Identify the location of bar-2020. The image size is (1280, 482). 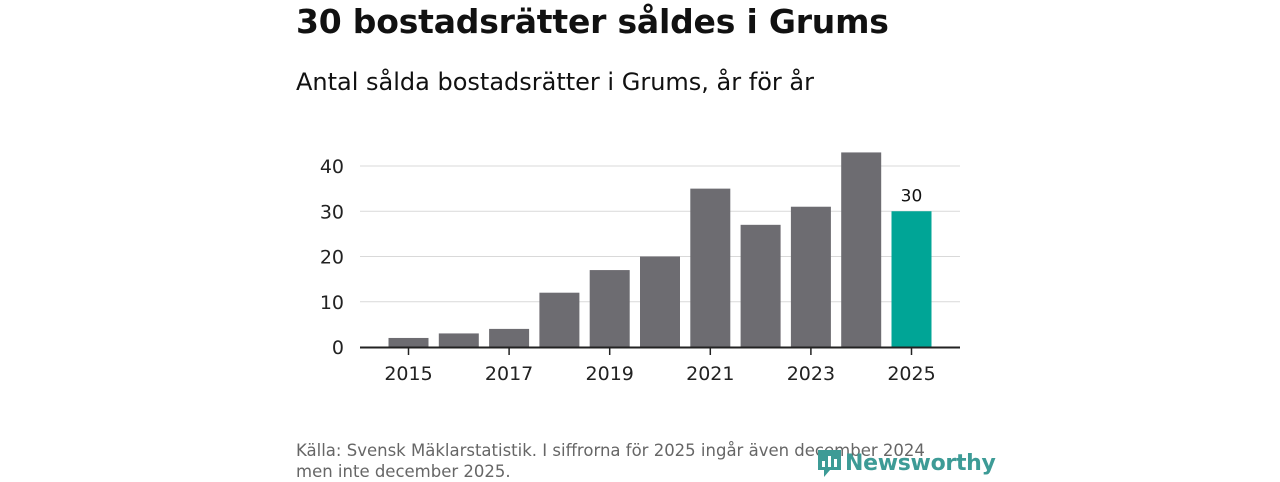
(660, 301).